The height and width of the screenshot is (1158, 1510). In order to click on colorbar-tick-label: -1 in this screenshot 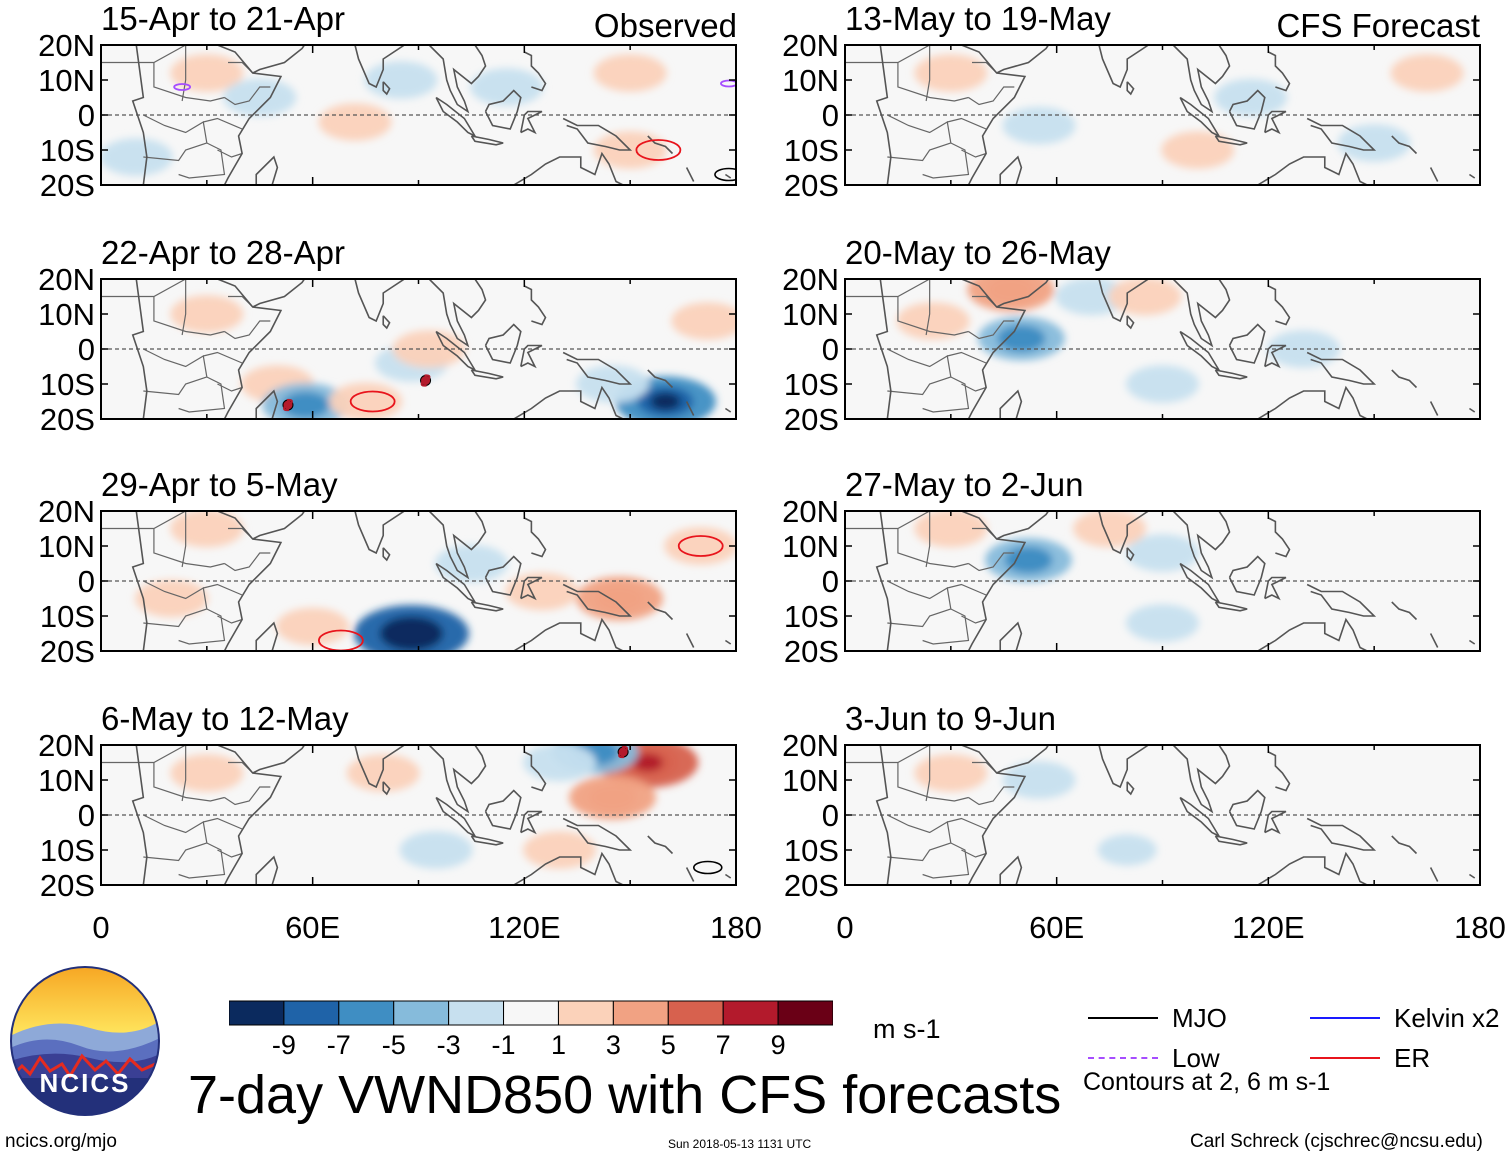, I will do `click(503, 1045)`.